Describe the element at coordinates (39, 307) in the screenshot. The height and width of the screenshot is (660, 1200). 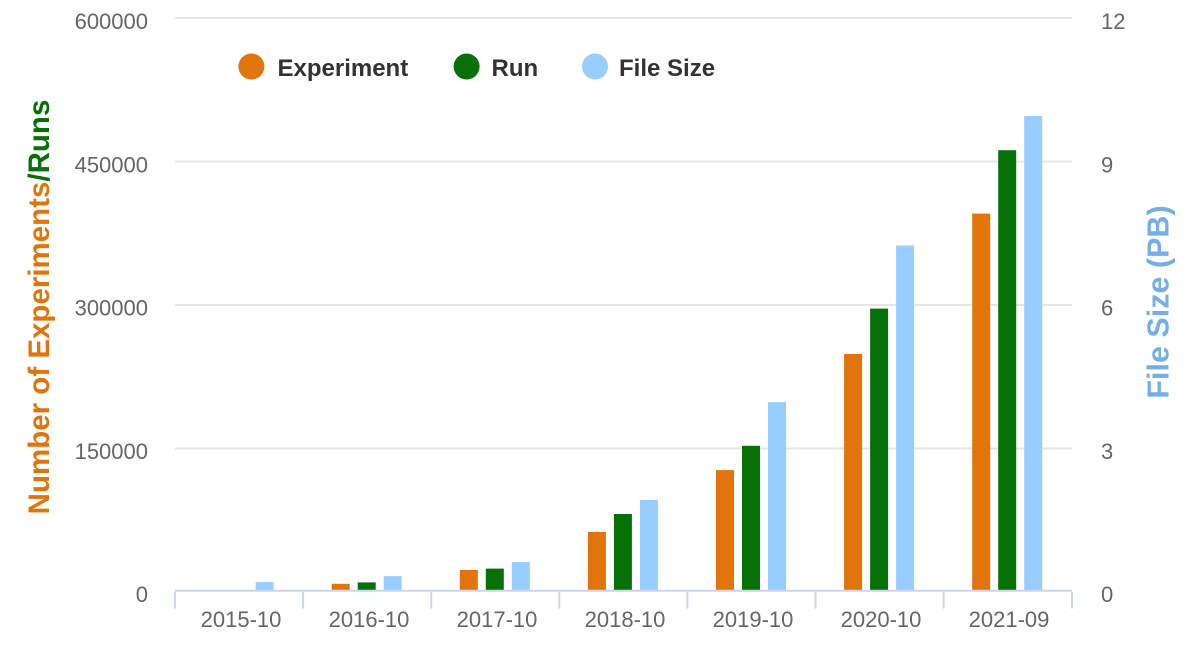
I see `svg-text: Number of Experiments/Runs` at that location.